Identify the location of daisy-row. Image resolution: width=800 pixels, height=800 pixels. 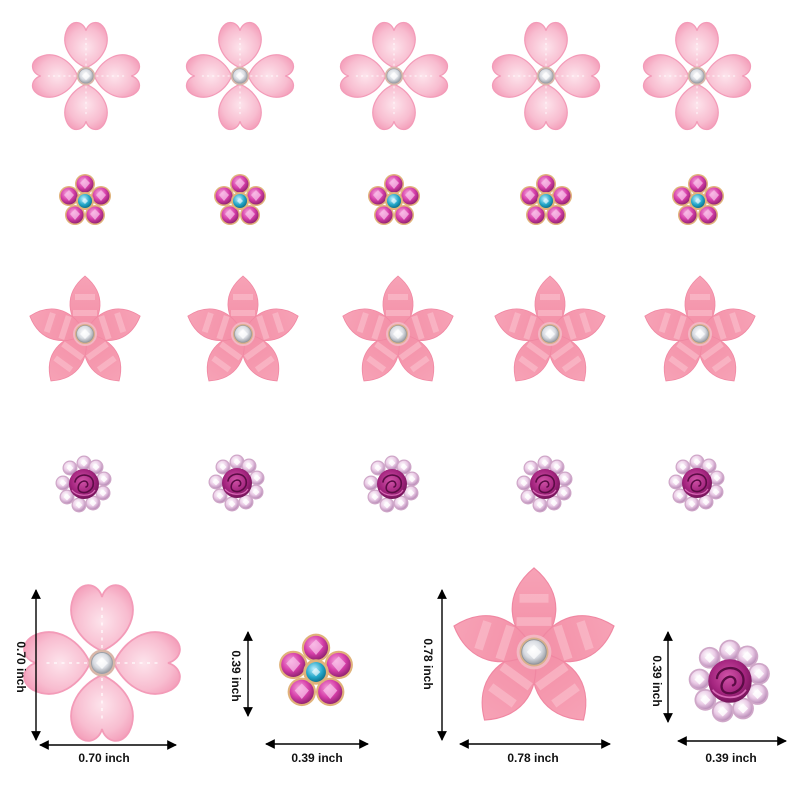
(391, 199).